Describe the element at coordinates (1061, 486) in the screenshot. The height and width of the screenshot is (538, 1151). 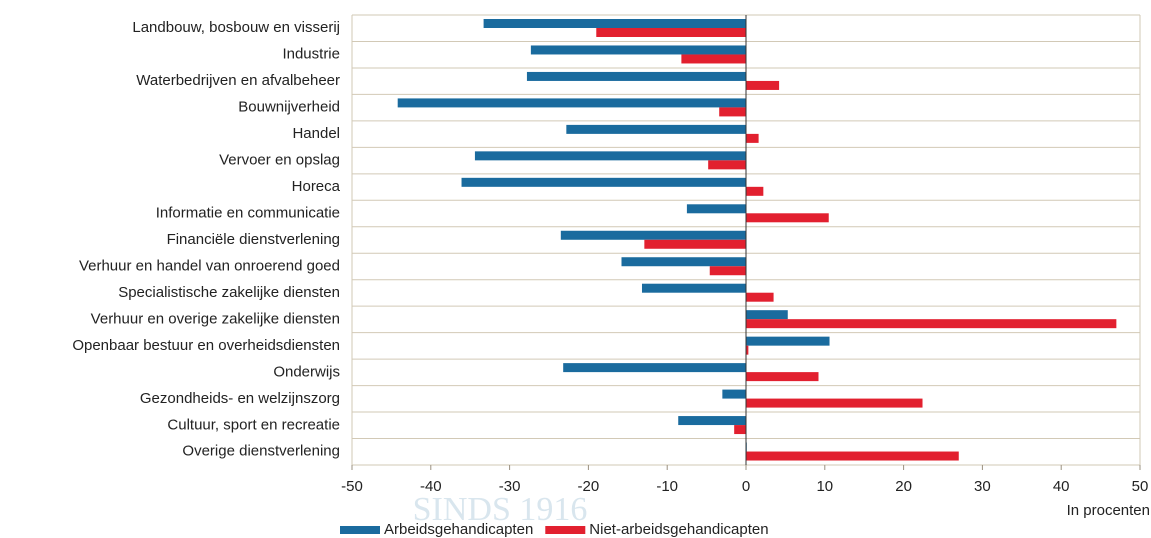
I see `x-tick-label: 40` at that location.